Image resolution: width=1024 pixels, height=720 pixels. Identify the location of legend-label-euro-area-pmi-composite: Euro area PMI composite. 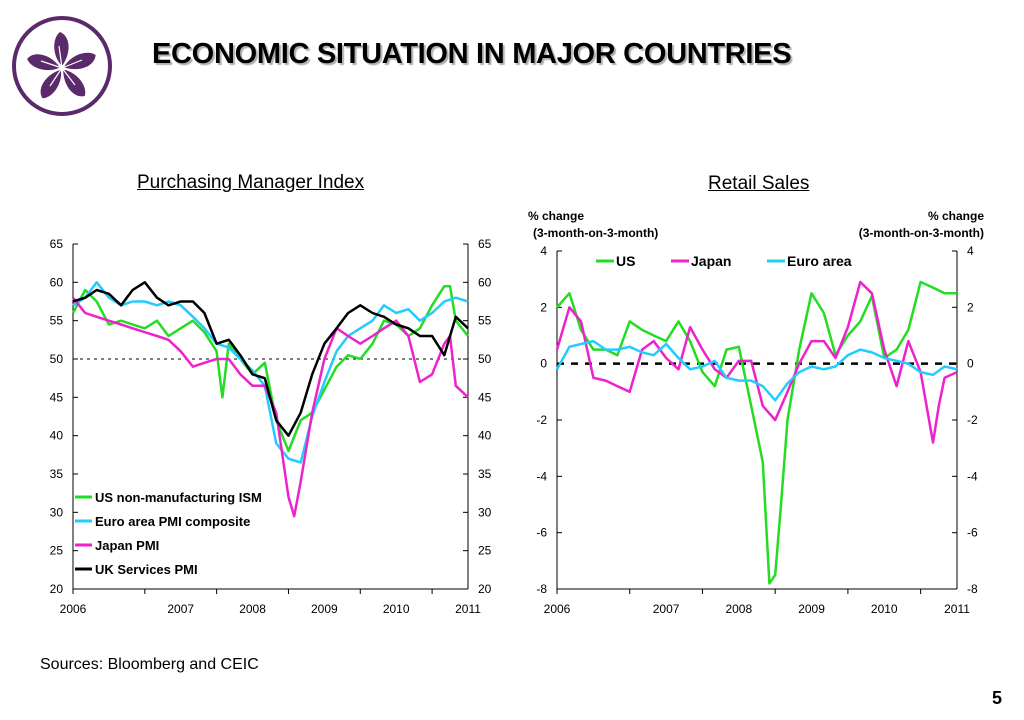
(172, 521).